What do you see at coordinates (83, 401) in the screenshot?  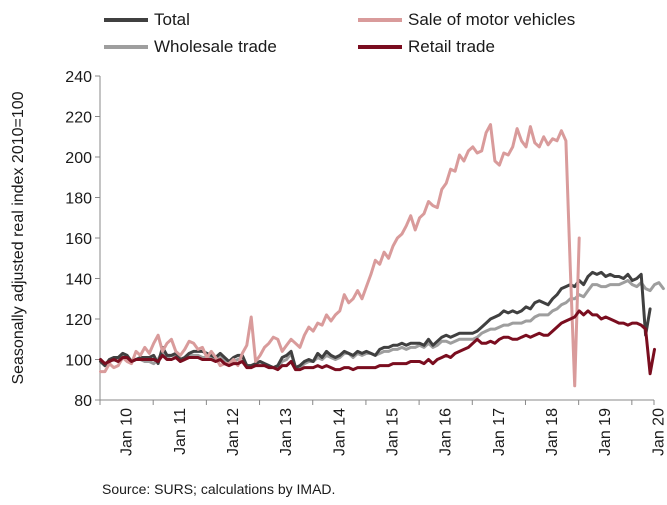 I see `y-tick-label: 80` at bounding box center [83, 401].